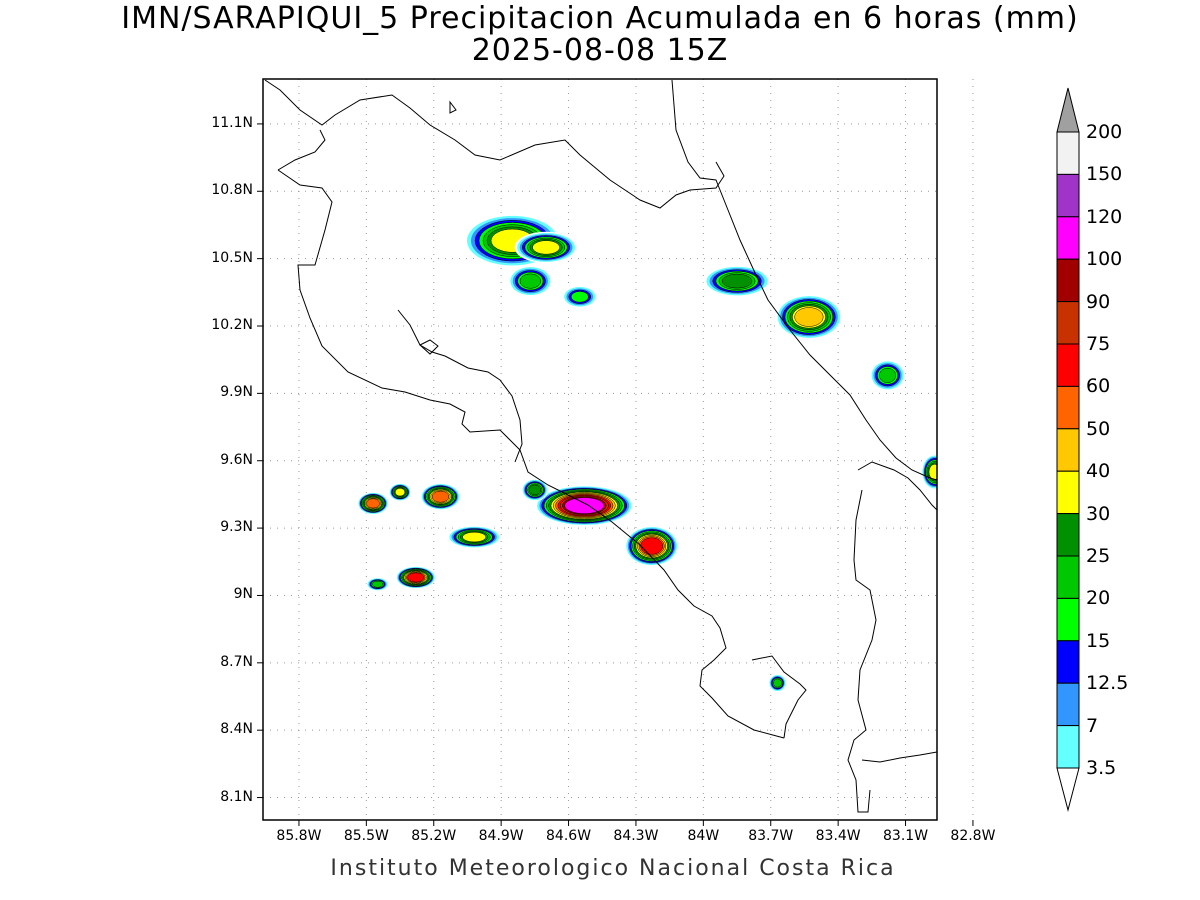 This screenshot has height=900, width=1200. Describe the element at coordinates (1098, 301) in the screenshot. I see `colorbar-label: 90` at that location.